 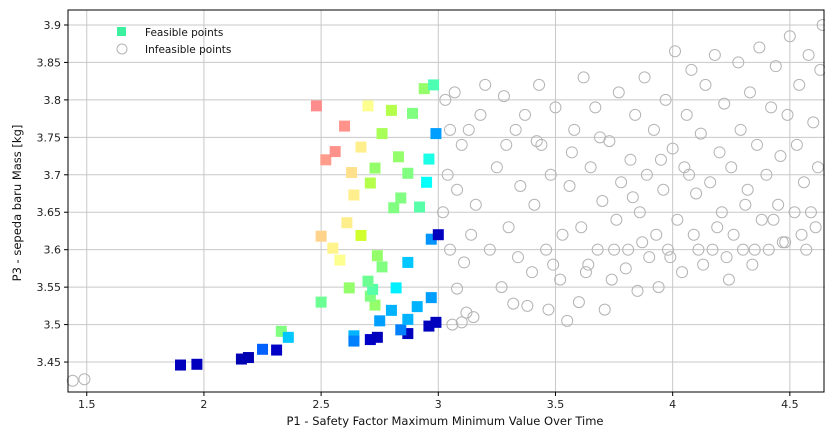 I want to click on y-tick-label: 3.45, so click(x=49, y=362).